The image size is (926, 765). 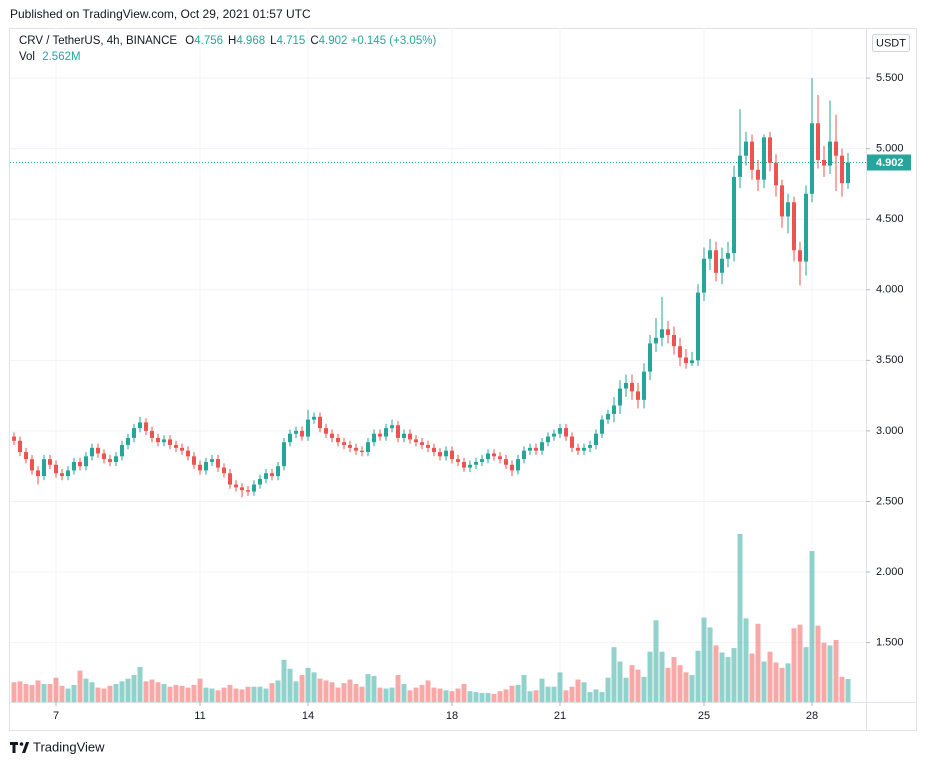 I want to click on footer-brand: TradingView, so click(x=69, y=746).